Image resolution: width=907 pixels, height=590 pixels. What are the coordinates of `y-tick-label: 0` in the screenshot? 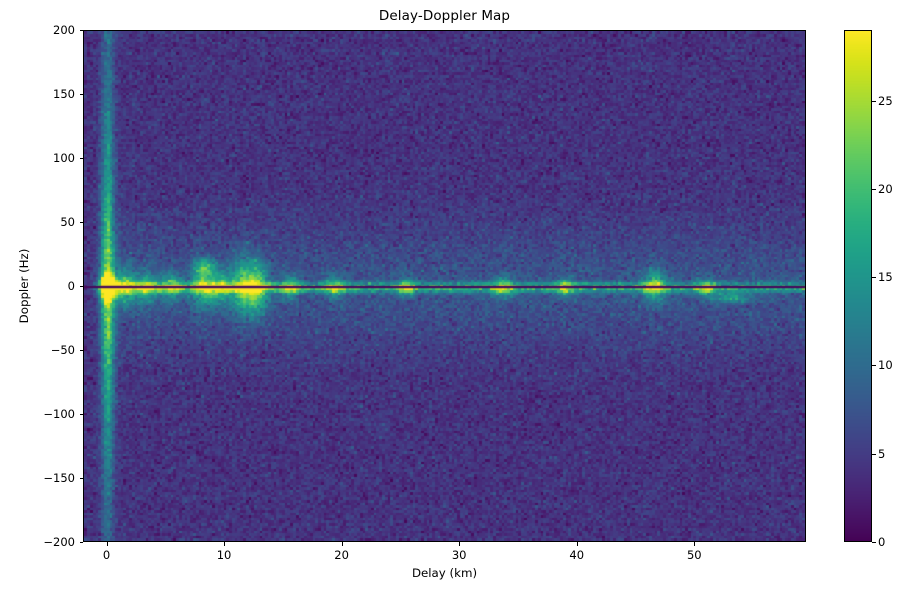 It's located at (71, 286).